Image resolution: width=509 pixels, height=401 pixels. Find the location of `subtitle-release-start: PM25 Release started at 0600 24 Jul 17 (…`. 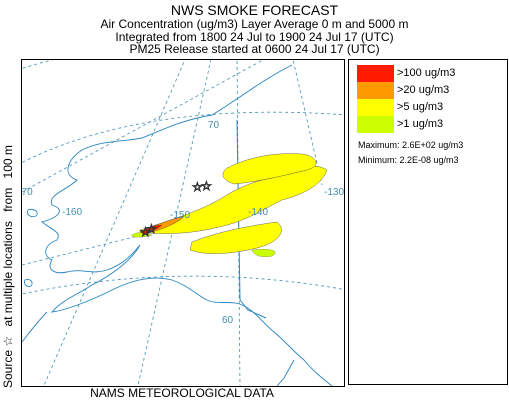

subtitle-release-start: PM25 Release started at 0600 24 Jul 17 (… is located at coordinates (254, 49).